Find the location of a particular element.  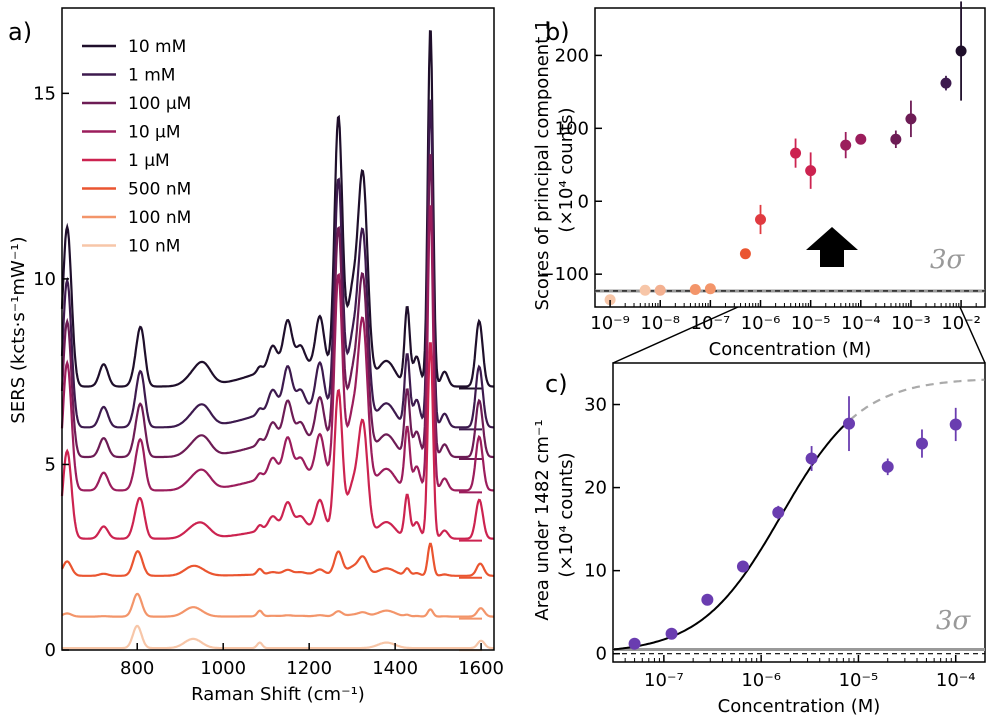

panel-c-ytick-label: 30 is located at coordinates (595, 405).